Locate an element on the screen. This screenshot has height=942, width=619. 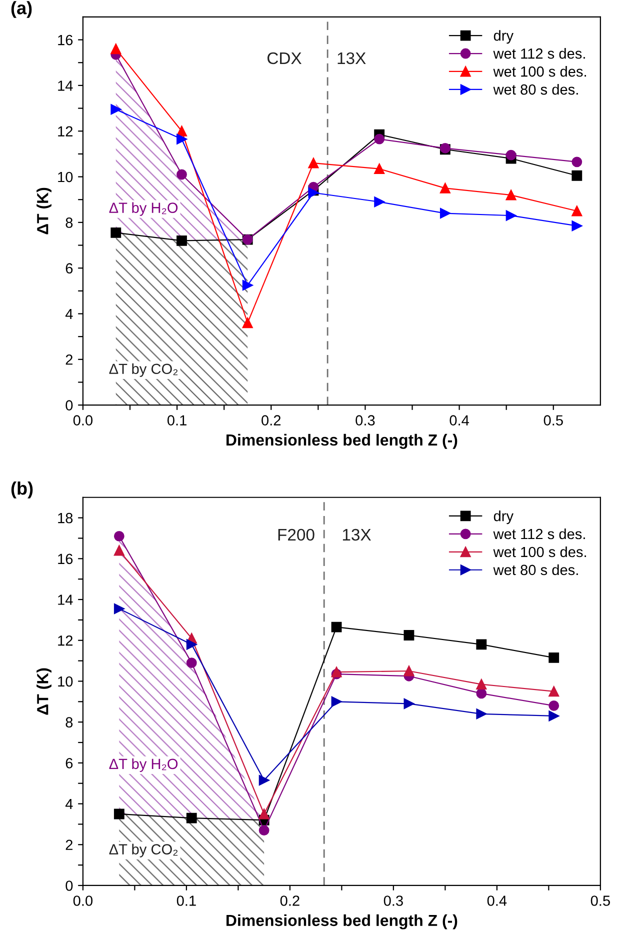
chart-title: (a) is located at coordinates (21, 9).